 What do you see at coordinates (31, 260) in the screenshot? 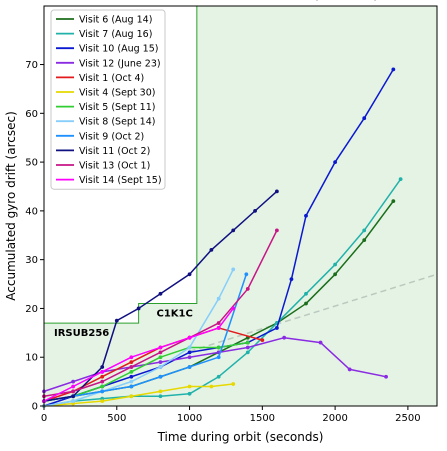
I see `y-tick-label: 30` at bounding box center [31, 260].